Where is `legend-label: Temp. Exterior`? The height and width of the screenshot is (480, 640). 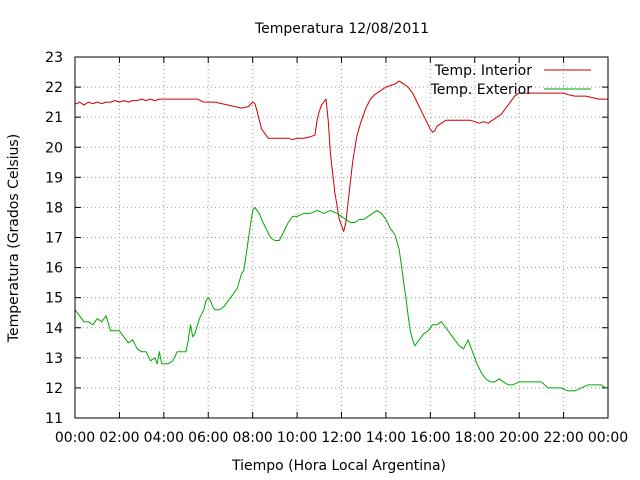
legend-label: Temp. Exterior is located at coordinates (481, 90).